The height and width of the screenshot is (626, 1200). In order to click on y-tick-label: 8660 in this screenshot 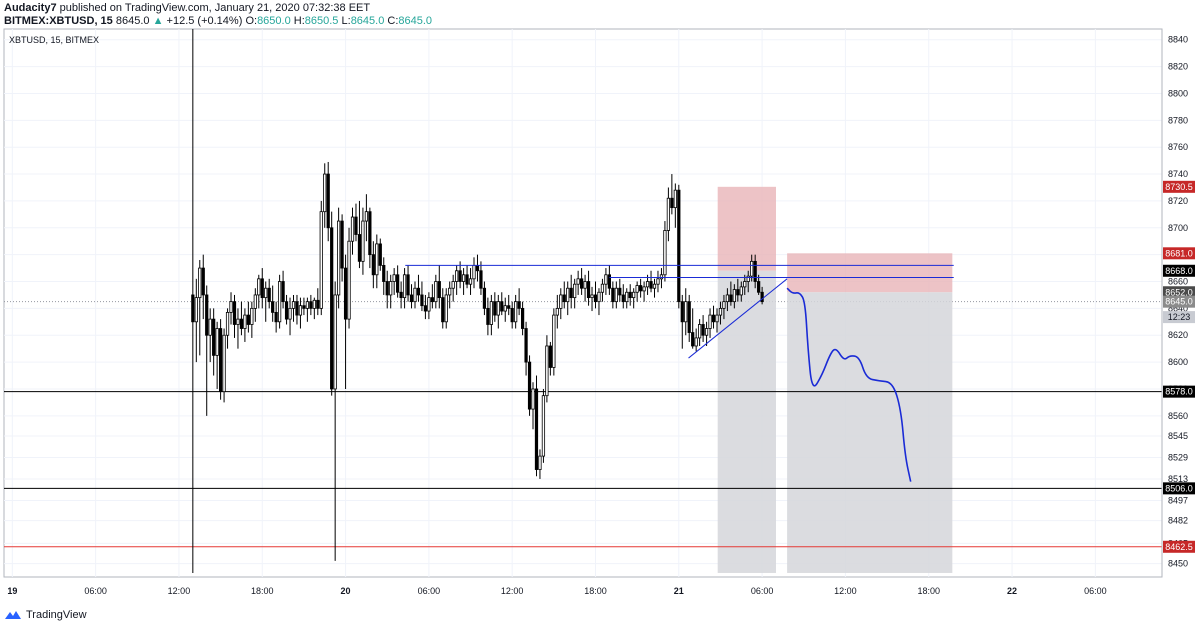, I will do `click(1178, 282)`.